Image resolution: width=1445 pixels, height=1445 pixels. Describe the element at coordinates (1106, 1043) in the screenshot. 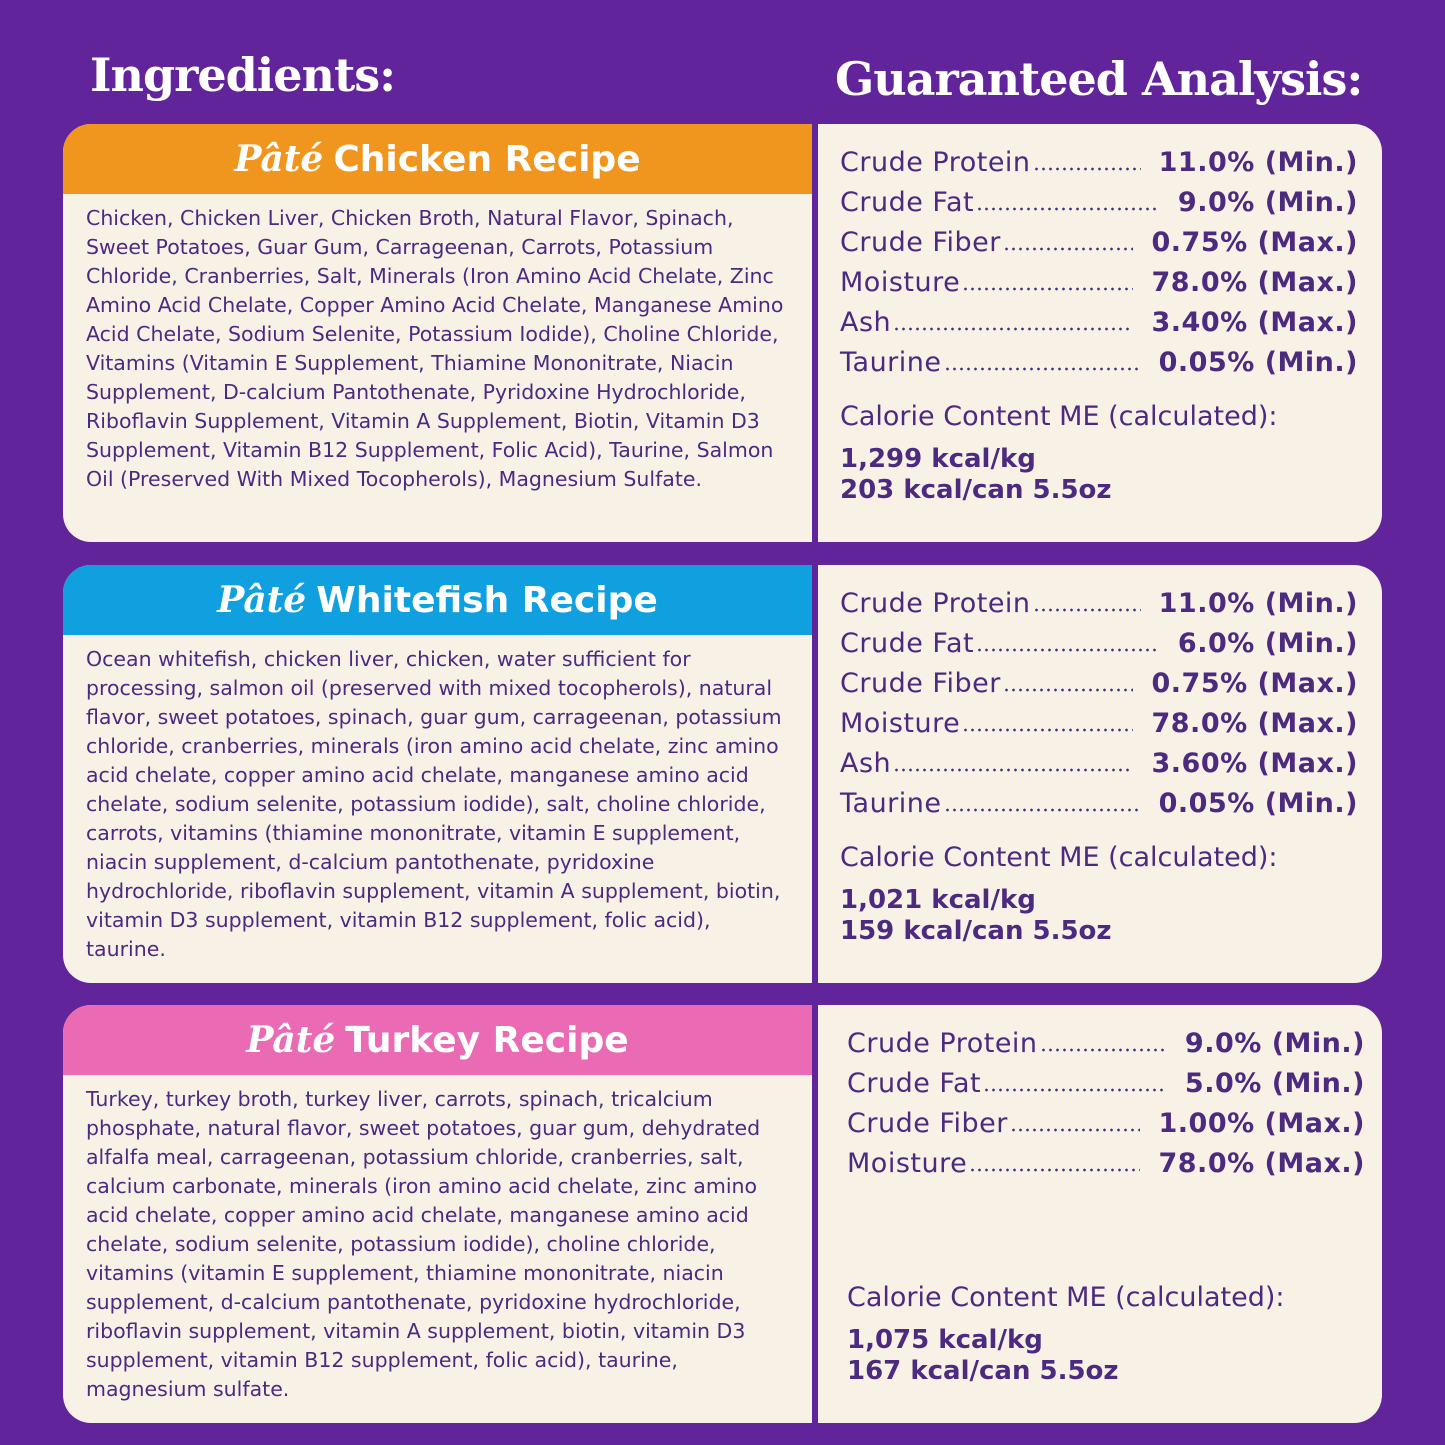

I see `analysis-row: Crude Protein 9.0% (Min.)` at that location.